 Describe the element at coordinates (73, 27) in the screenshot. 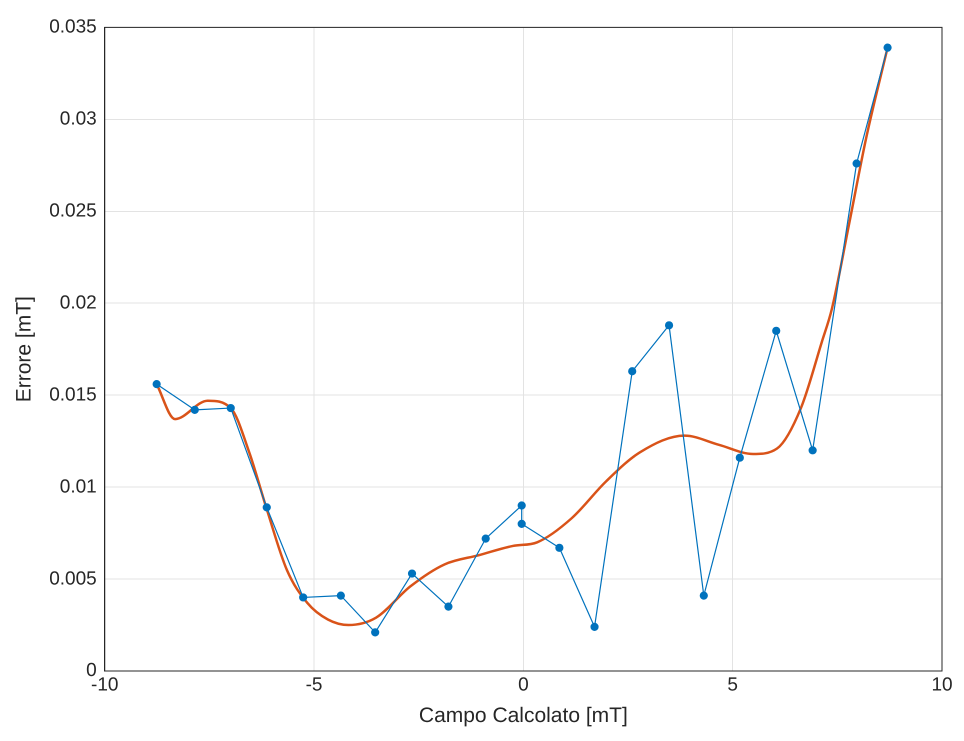

I see `y-tick-label: 0.035` at that location.